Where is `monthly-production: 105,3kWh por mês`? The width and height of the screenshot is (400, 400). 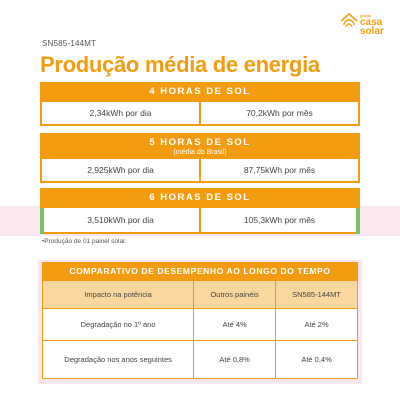
monthly-production: 105,3kWh por mês is located at coordinates (278, 220).